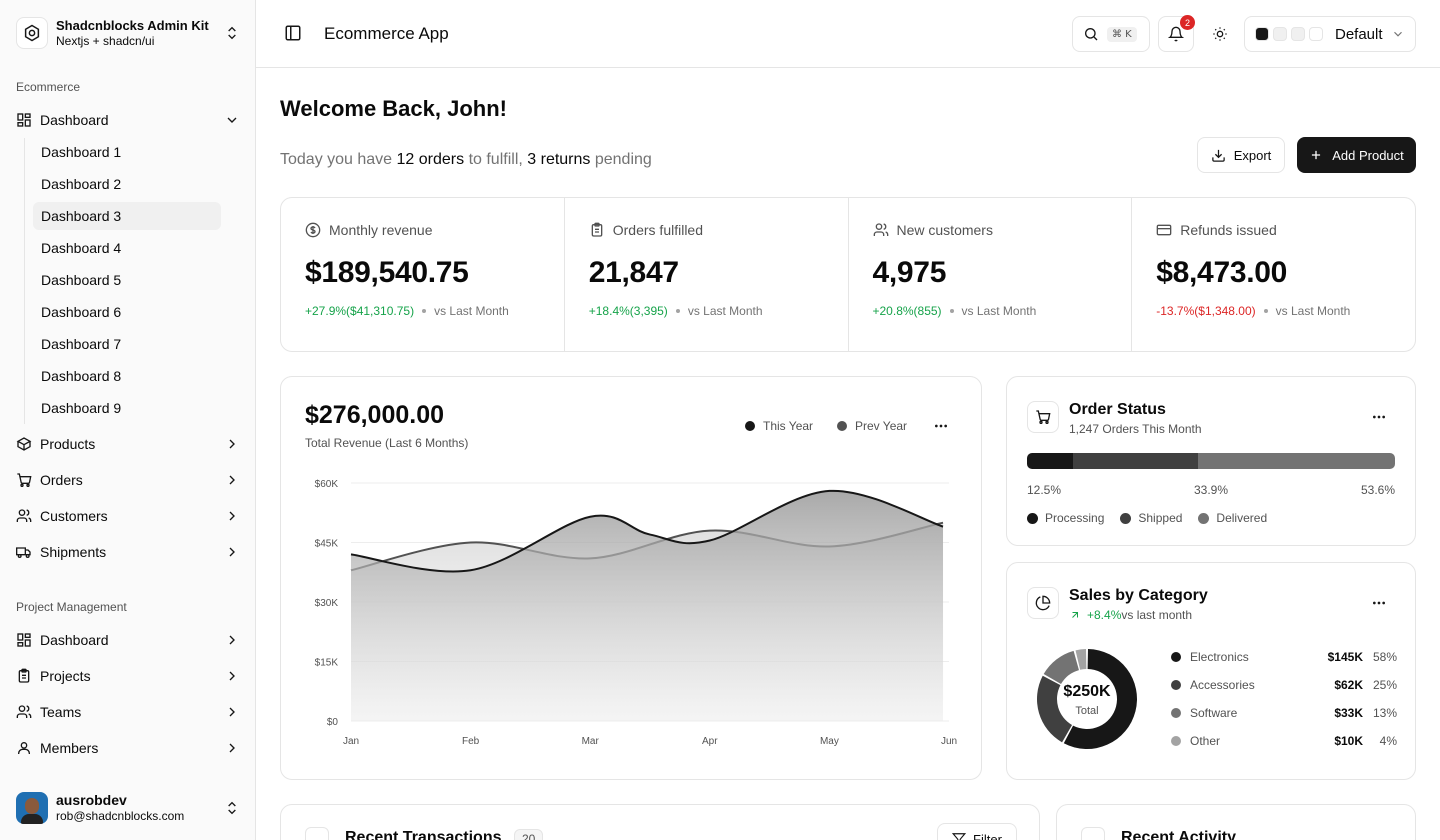 The height and width of the screenshot is (840, 1440). I want to click on page-title: Ecommerce App, so click(386, 33).